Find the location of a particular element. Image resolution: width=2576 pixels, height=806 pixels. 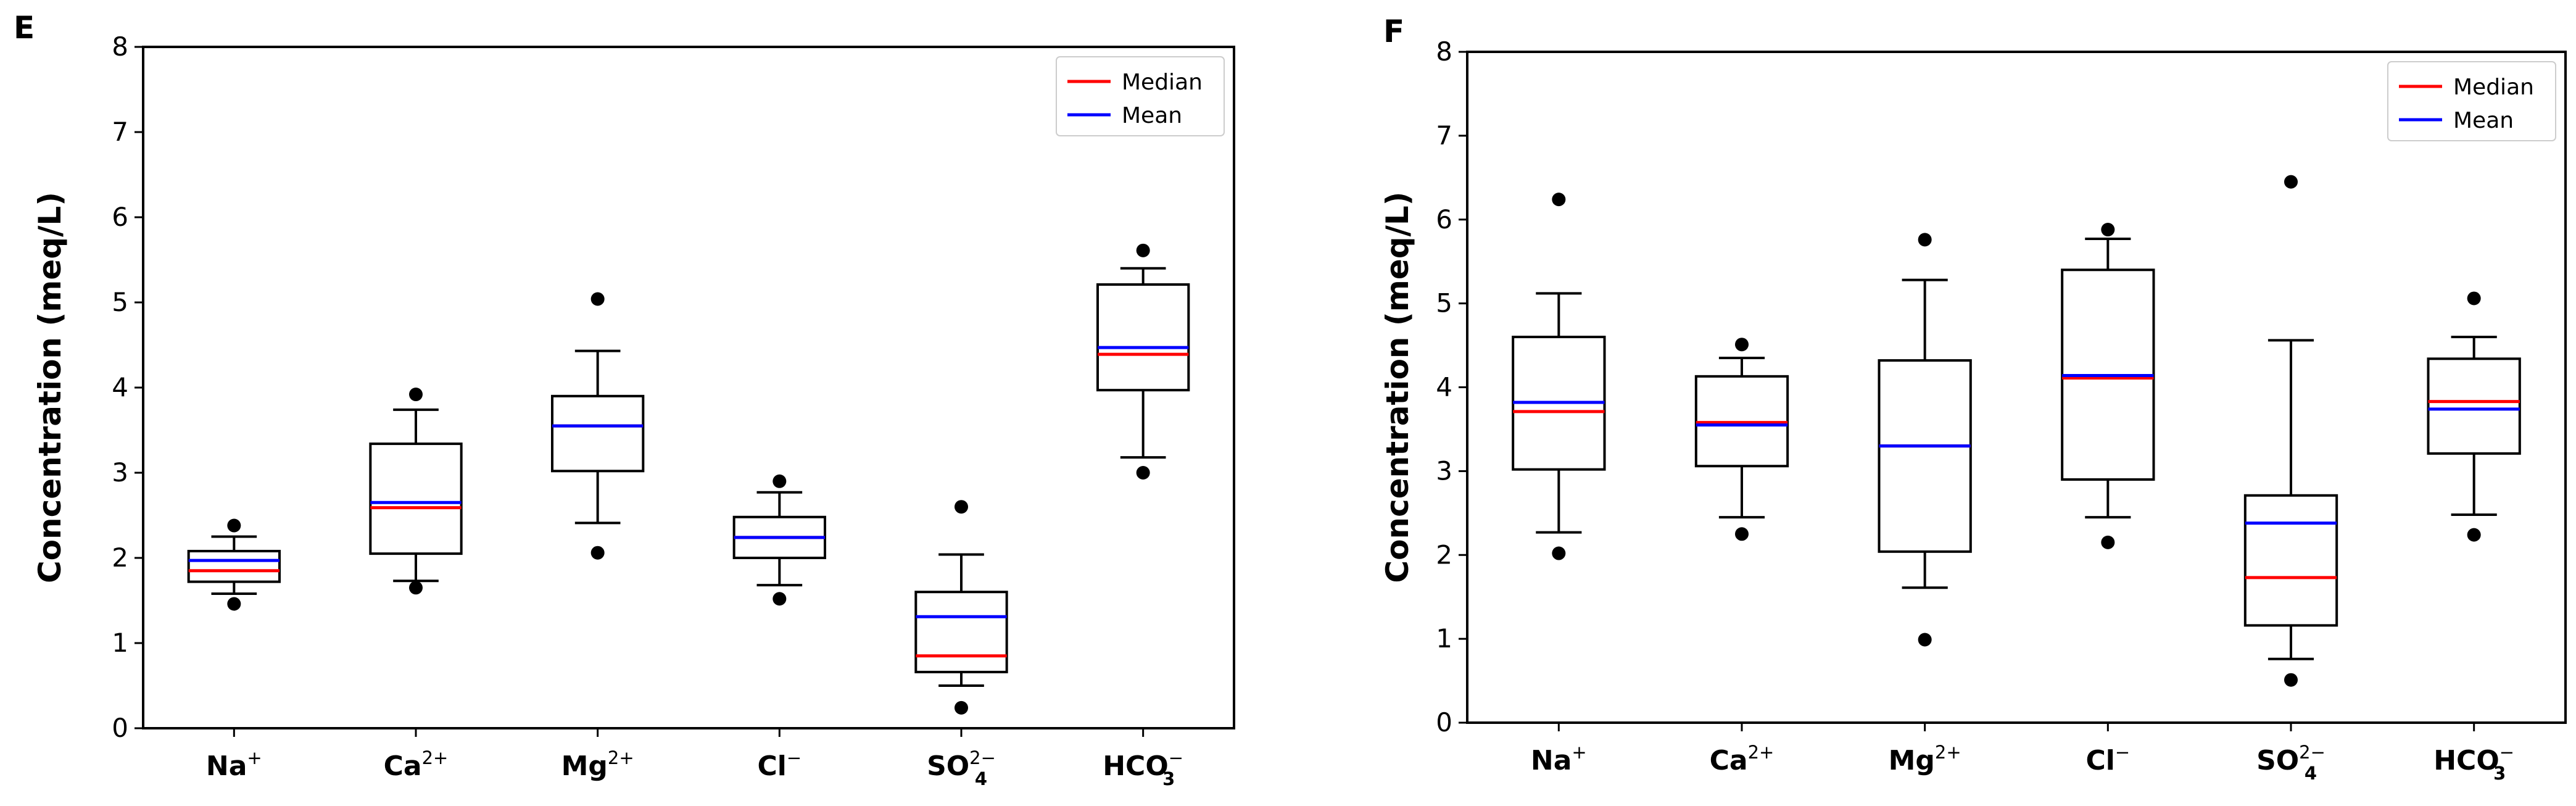

panel-label: F is located at coordinates (1394, 31).